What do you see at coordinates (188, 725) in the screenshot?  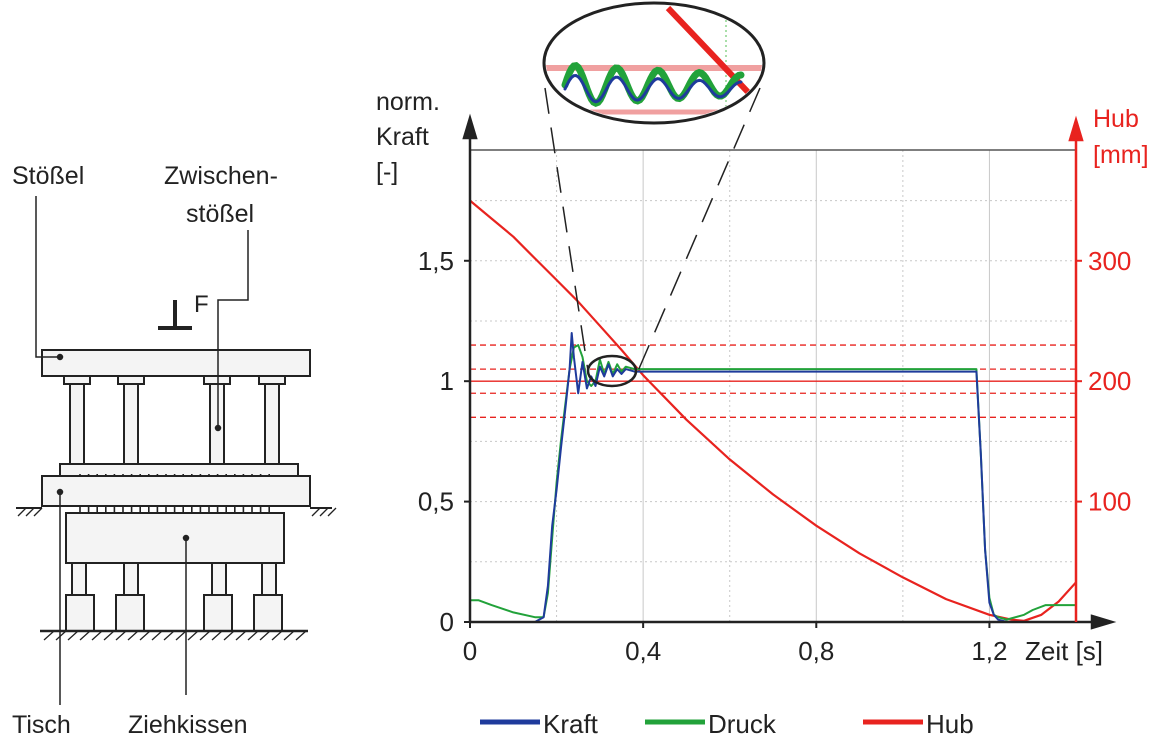 I see `label-cushion: Ziehkissen` at bounding box center [188, 725].